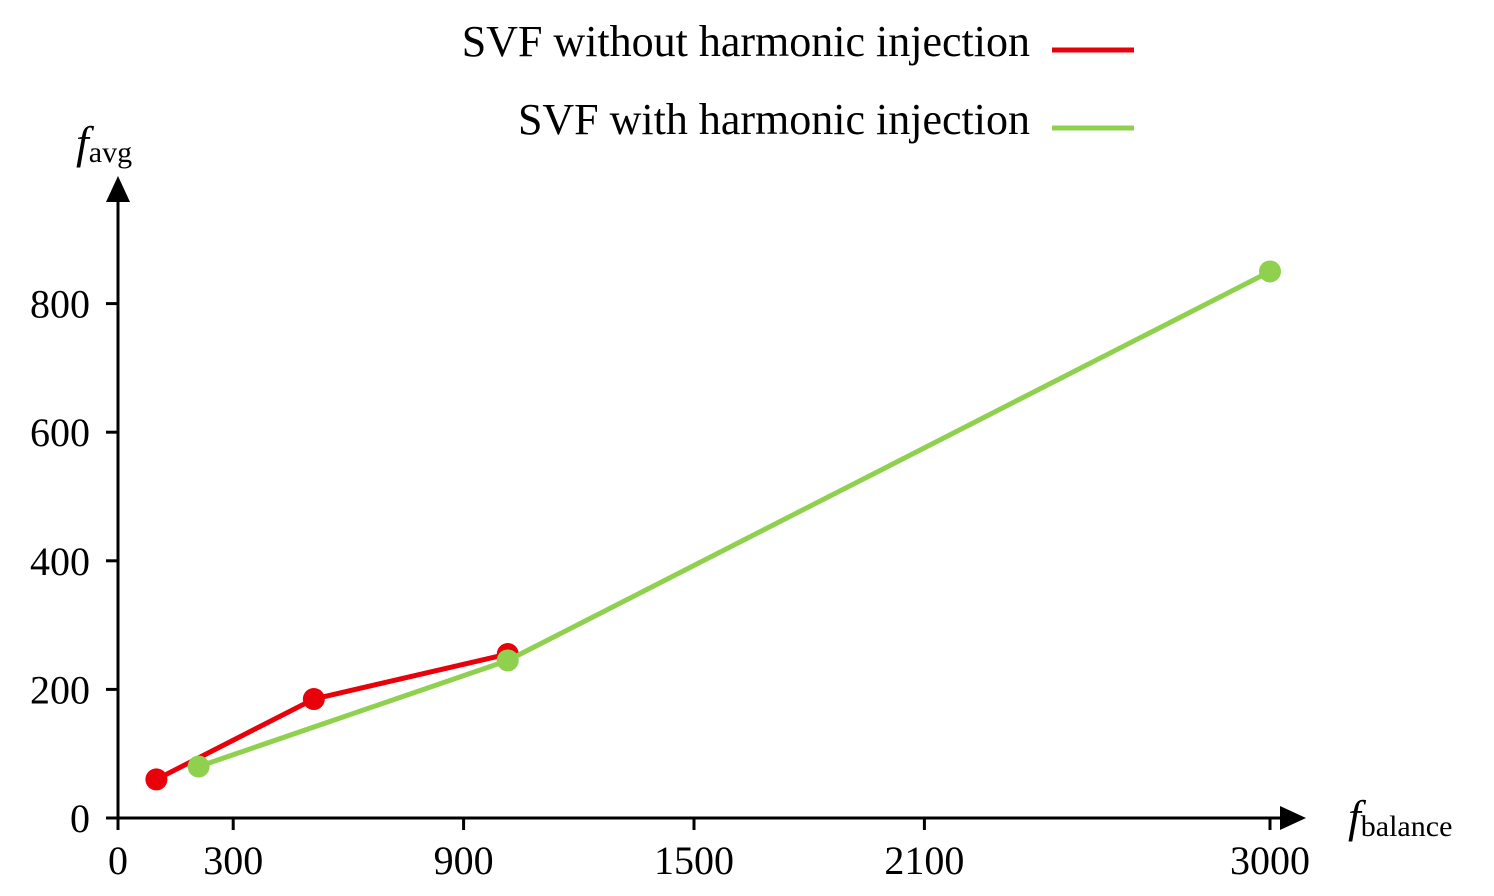 The image size is (1494, 896). I want to click on x-tick-label: 900, so click(464, 860).